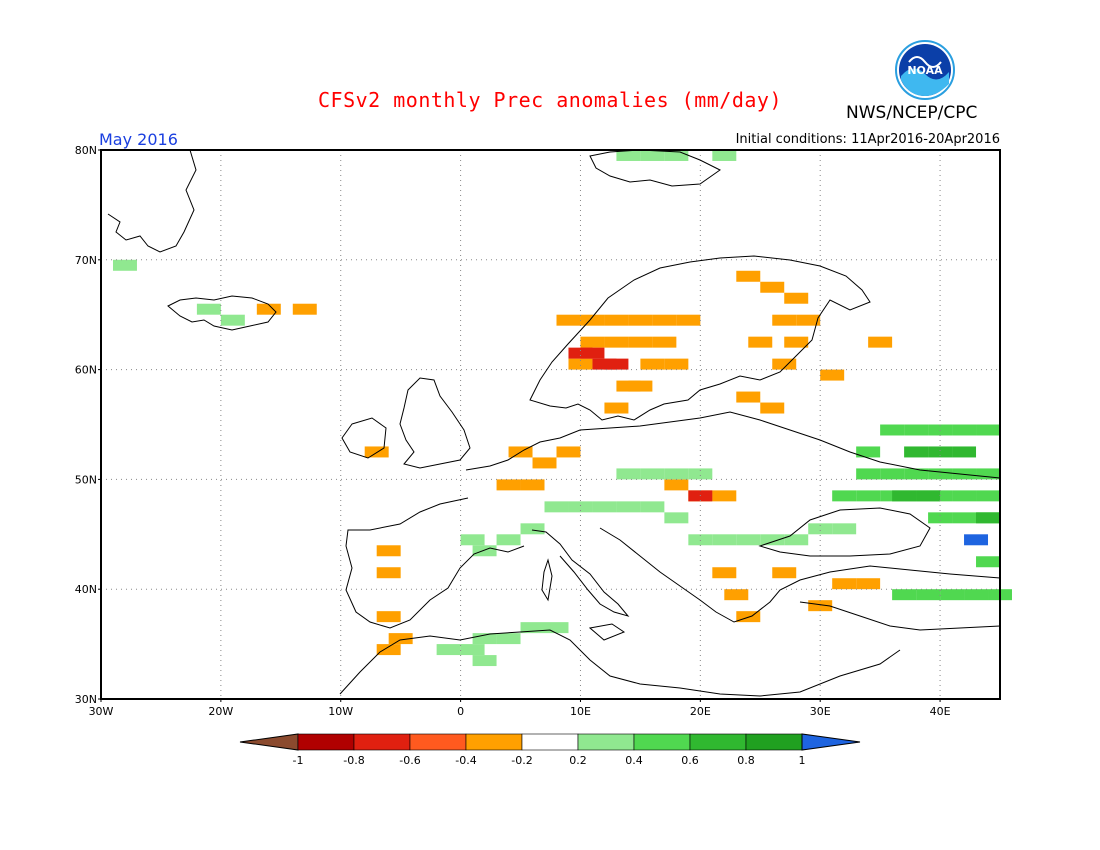 This screenshot has width=1100, height=850. I want to click on corsica-sardinia, so click(547, 580).